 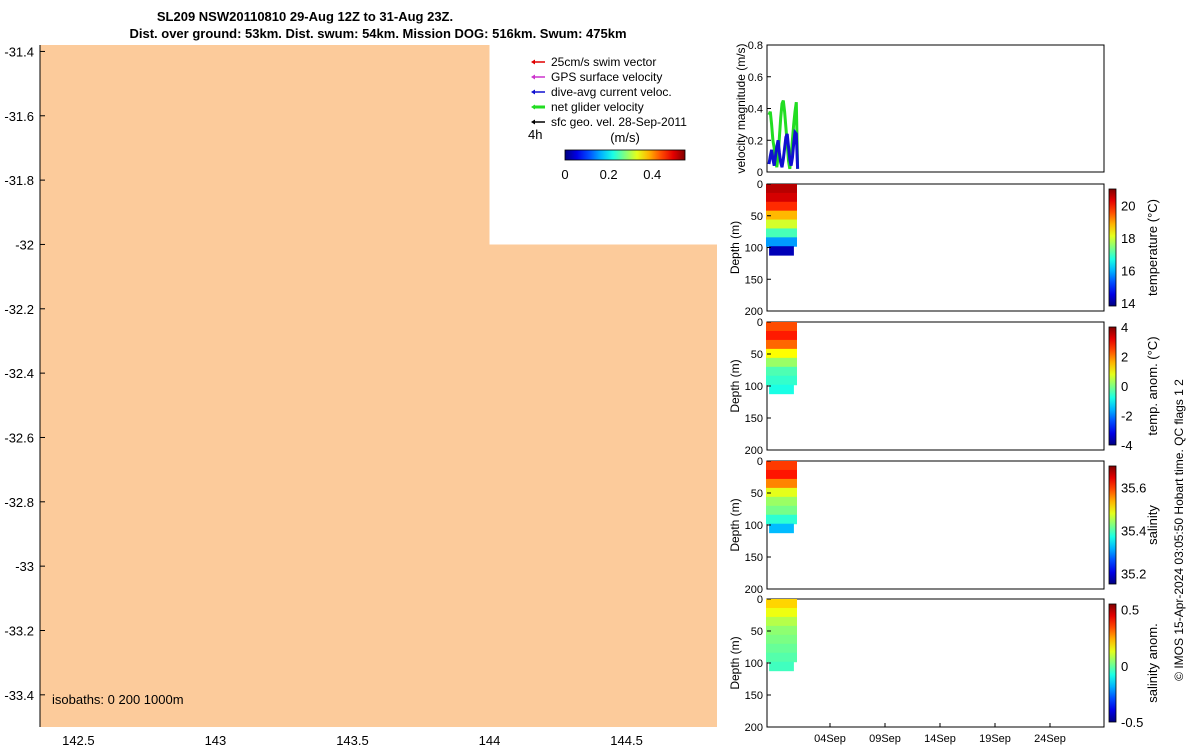 What do you see at coordinates (597, 107) in the screenshot?
I see `legend-label: net glider velocity` at bounding box center [597, 107].